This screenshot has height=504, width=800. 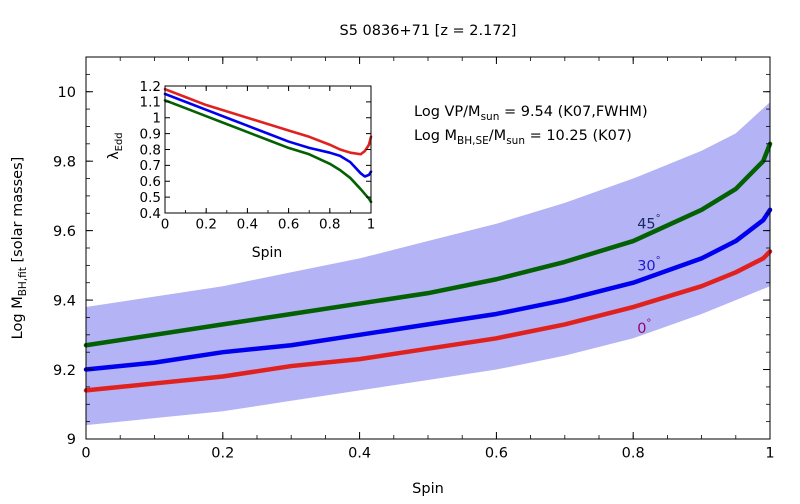 I want to click on inset-x-axis-label: Spin, so click(x=267, y=253).